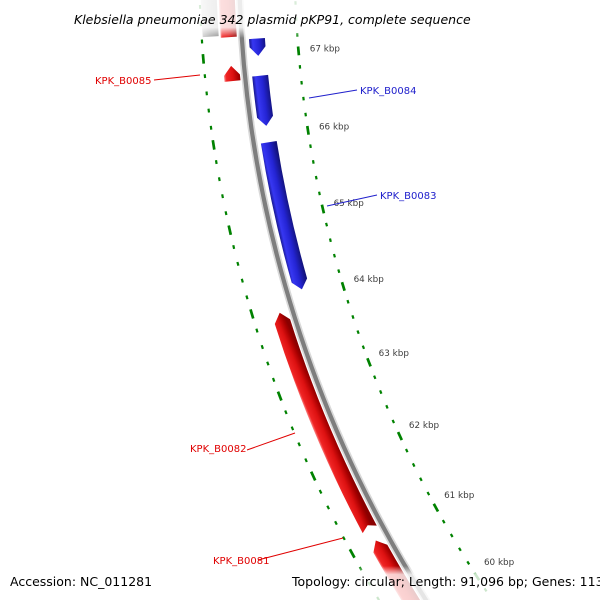 The height and width of the screenshot is (600, 600). What do you see at coordinates (218, 449) in the screenshot?
I see `gene-label-KPK_B0082: KPK_B0082` at bounding box center [218, 449].